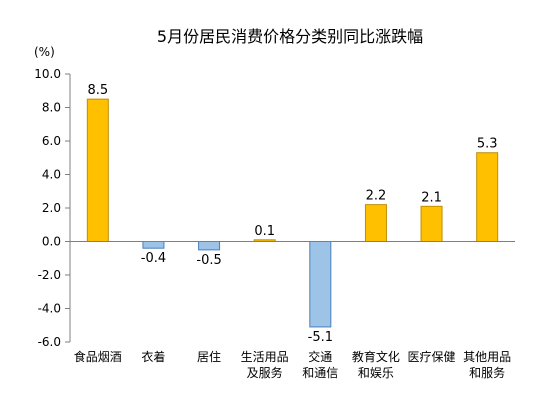 The image size is (537, 402). I want to click on category-label: 教育文化, so click(376, 356).